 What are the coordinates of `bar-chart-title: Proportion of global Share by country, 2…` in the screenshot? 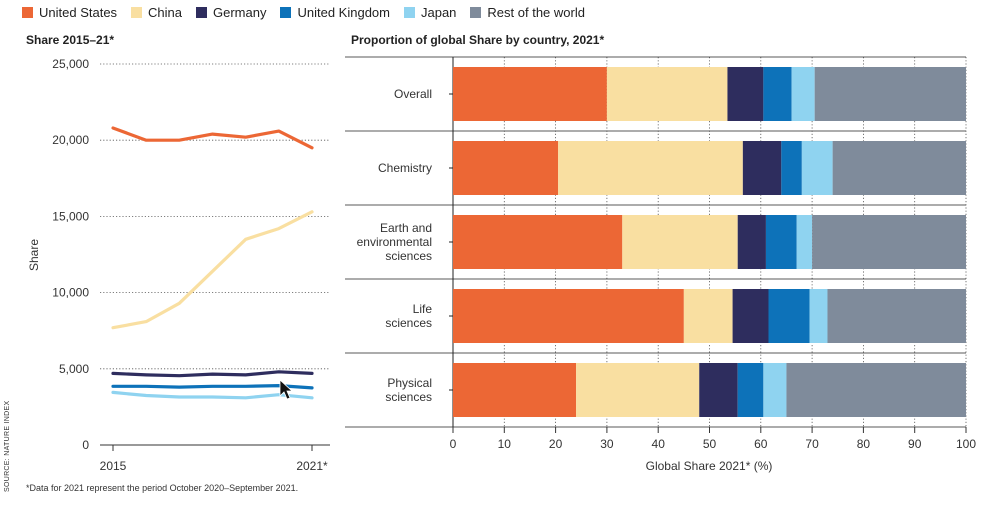 It's located at (478, 40).